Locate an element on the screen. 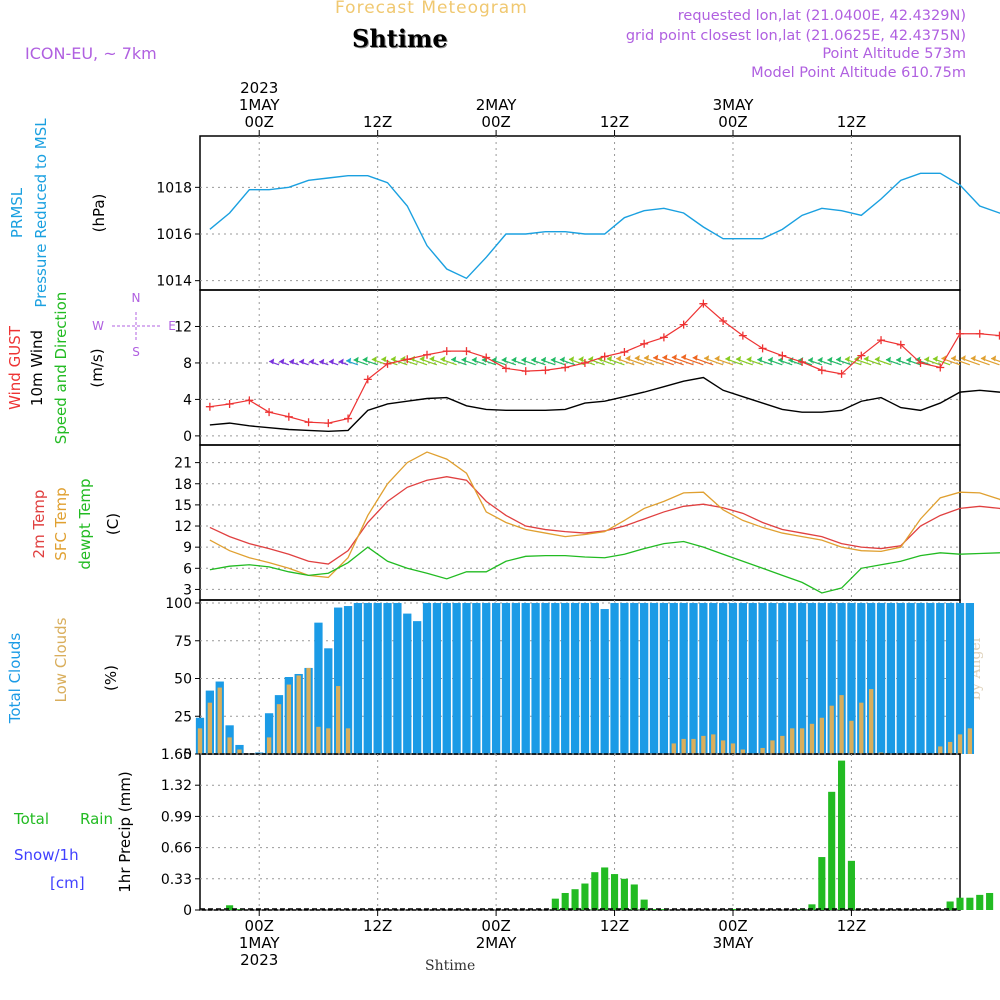 This screenshot has height=1000, width=1000. ylabel-precip: 1hr Precip (mm) is located at coordinates (125, 831).